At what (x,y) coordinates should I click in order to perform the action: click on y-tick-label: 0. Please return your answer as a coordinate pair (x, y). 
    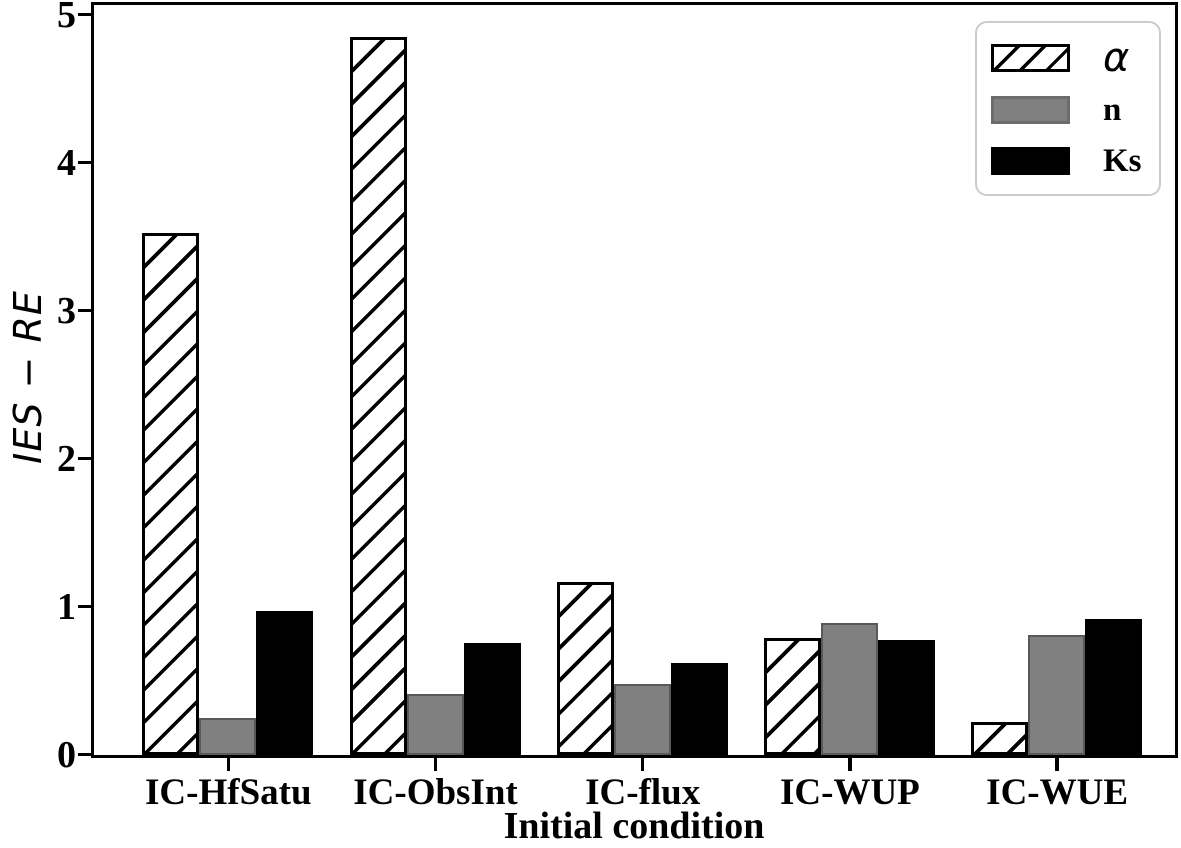
    Looking at the image, I should click on (66, 754).